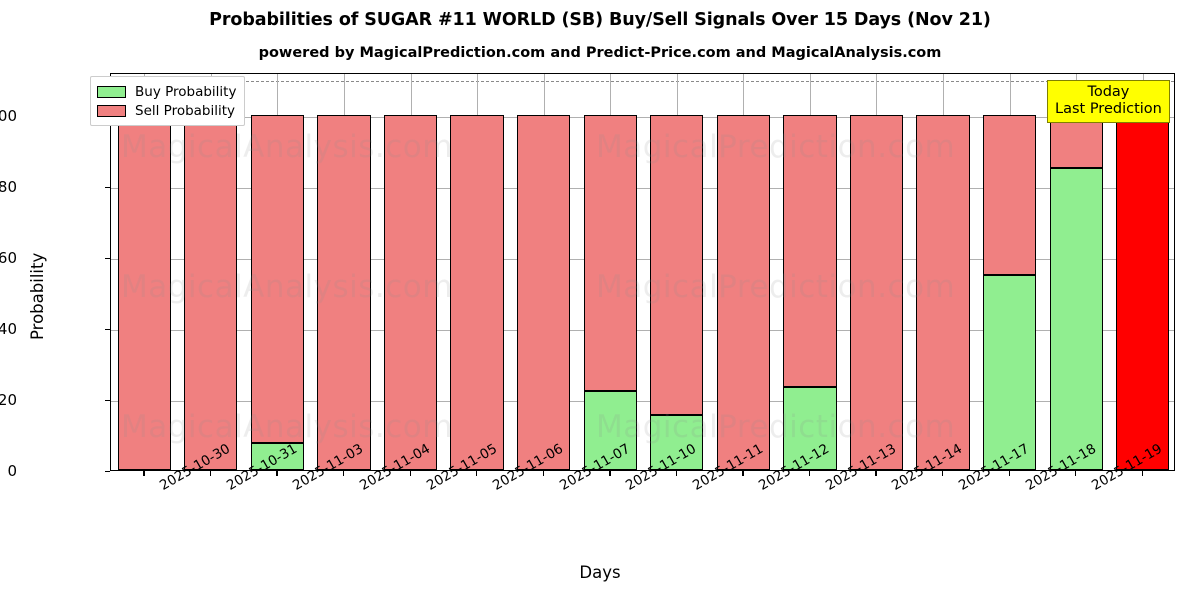 The image size is (1200, 600). I want to click on y-tick-label: 80, so click(8, 186).